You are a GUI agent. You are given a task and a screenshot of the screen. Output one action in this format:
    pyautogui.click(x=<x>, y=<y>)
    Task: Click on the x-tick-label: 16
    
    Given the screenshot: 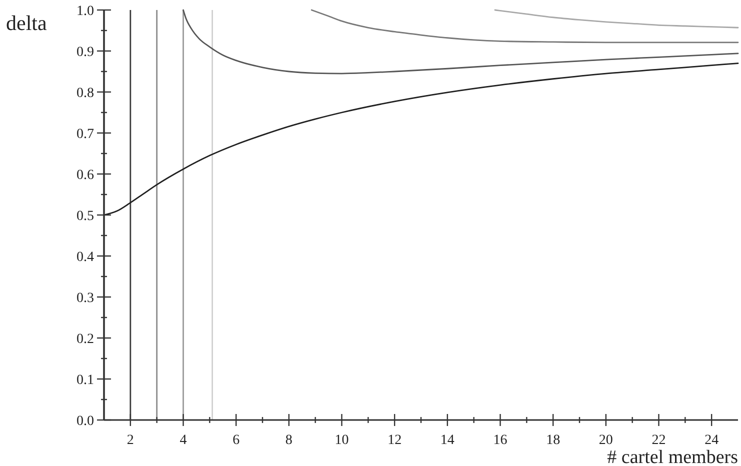 What is the action you would take?
    pyautogui.click(x=500, y=440)
    